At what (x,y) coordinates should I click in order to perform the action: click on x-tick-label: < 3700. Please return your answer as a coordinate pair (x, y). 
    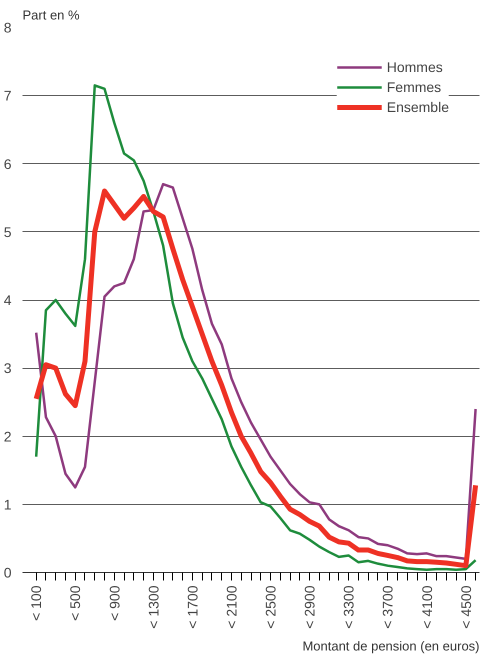
    Looking at the image, I should click on (388, 607).